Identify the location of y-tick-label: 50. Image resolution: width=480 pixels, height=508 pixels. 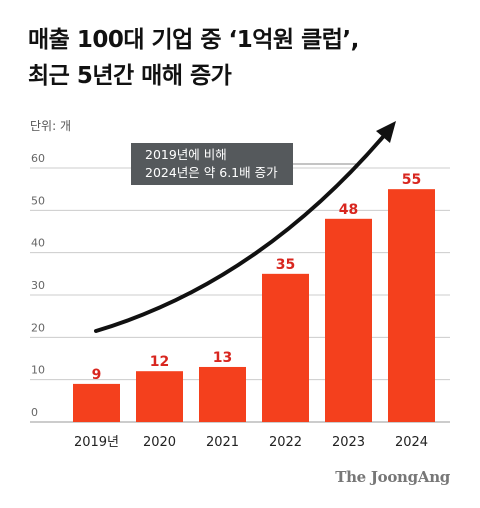
(38, 200).